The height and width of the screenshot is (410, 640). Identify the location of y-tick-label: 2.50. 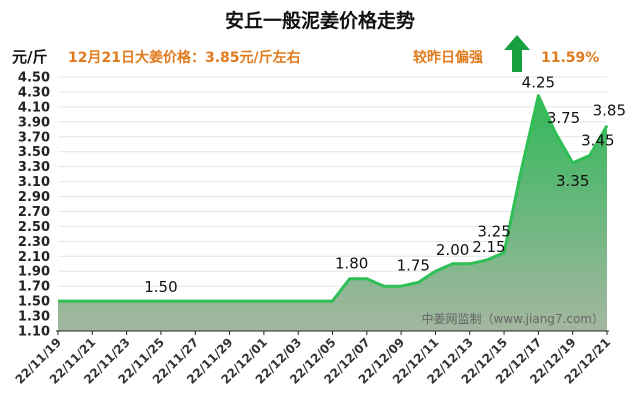
(34, 227).